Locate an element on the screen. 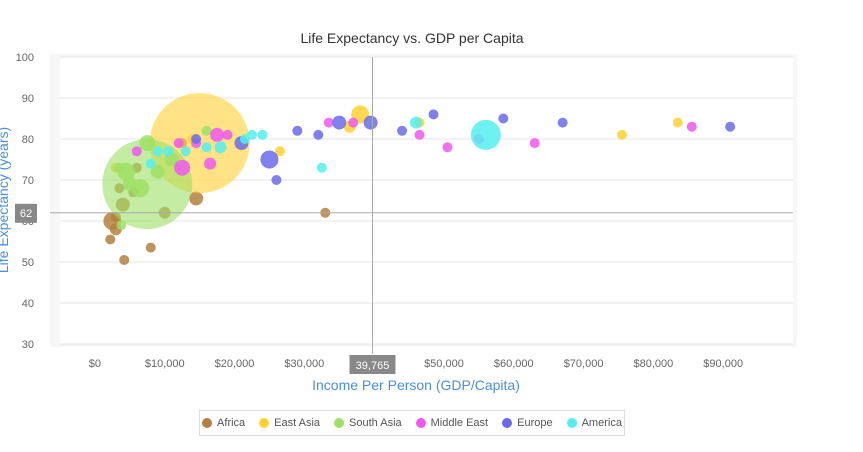 The image size is (863, 452). x-tick-label: $70,000 is located at coordinates (584, 364).